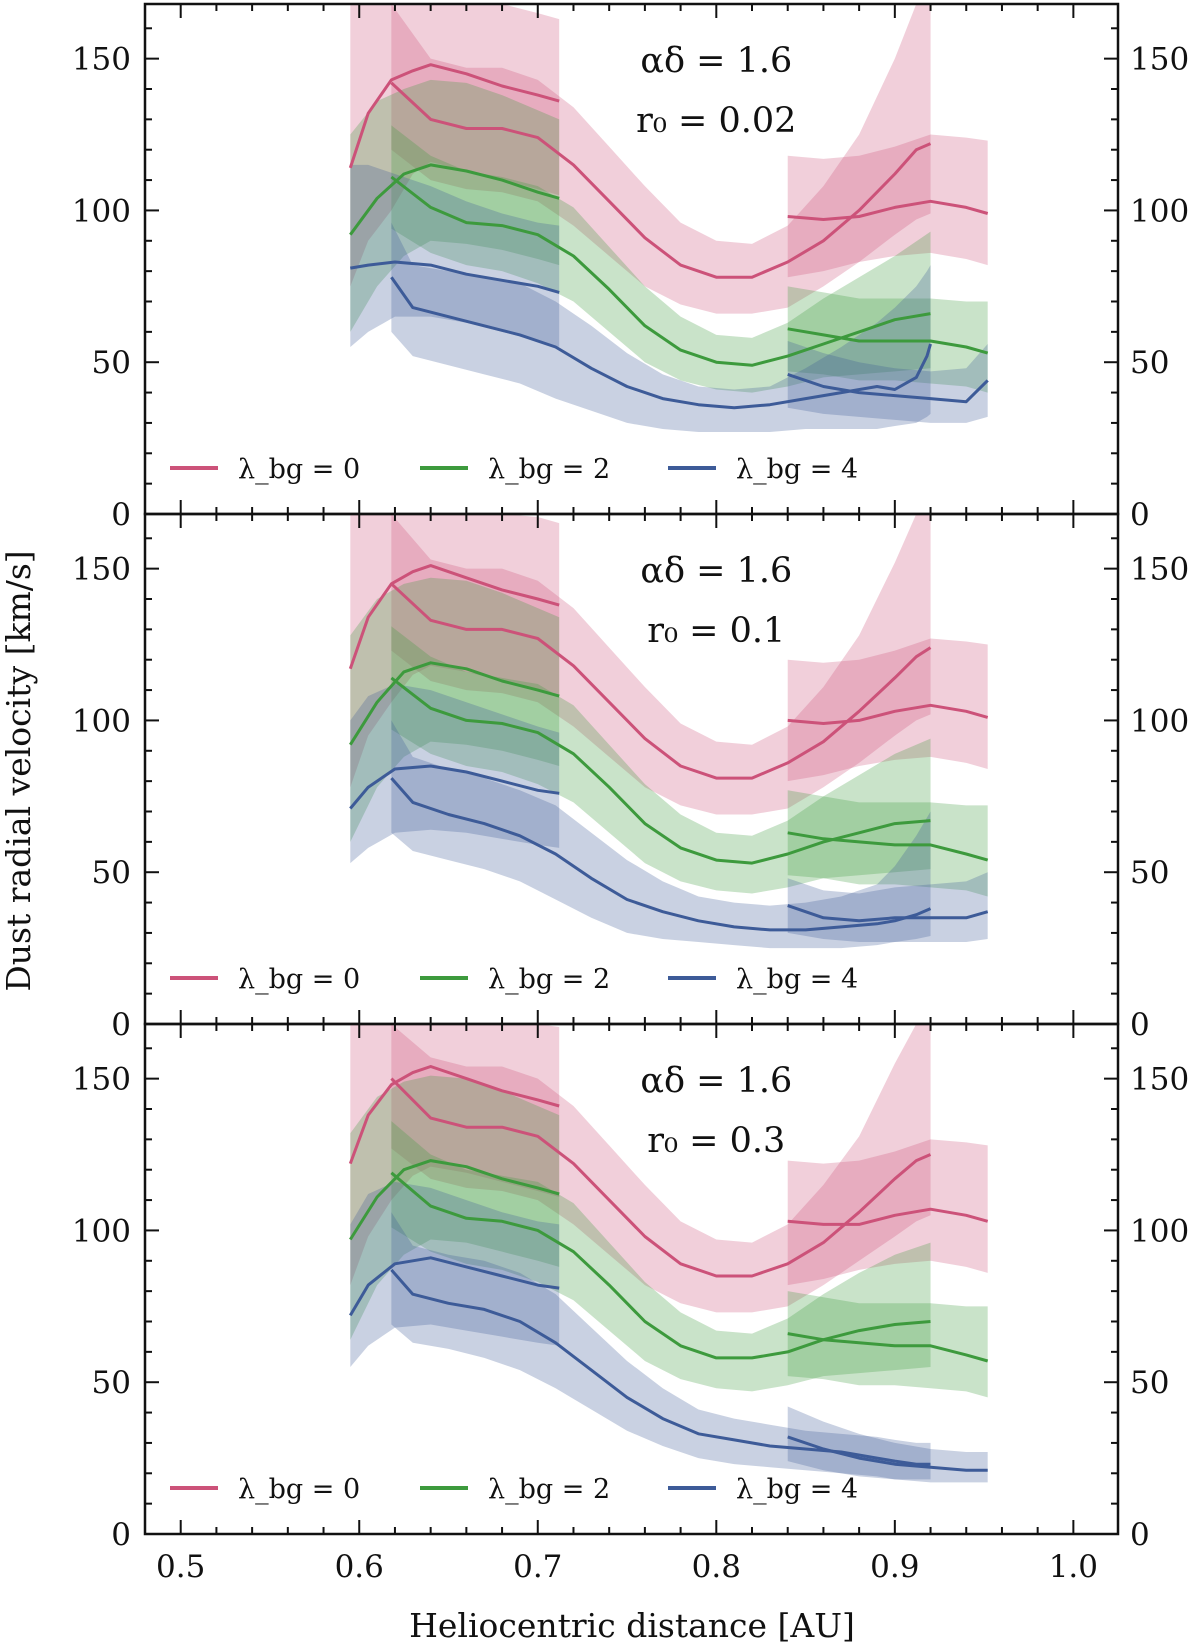 This screenshot has width=1200, height=1649. Describe the element at coordinates (537, 1567) in the screenshot. I see `x-tick-label: 0.7` at that location.